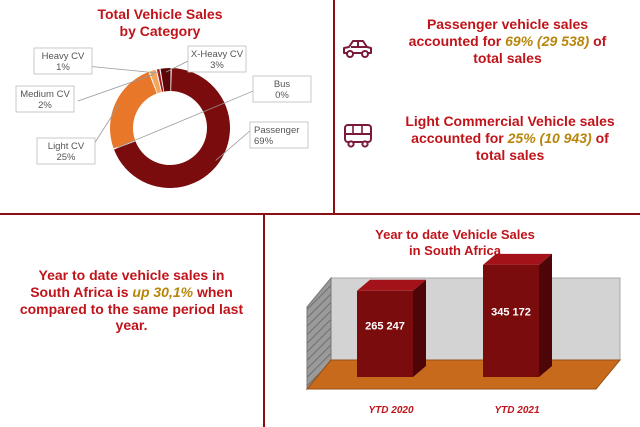  Describe the element at coordinates (507, 24) in the screenshot. I see `passenger-line1: Passenger vehicle sales` at that location.